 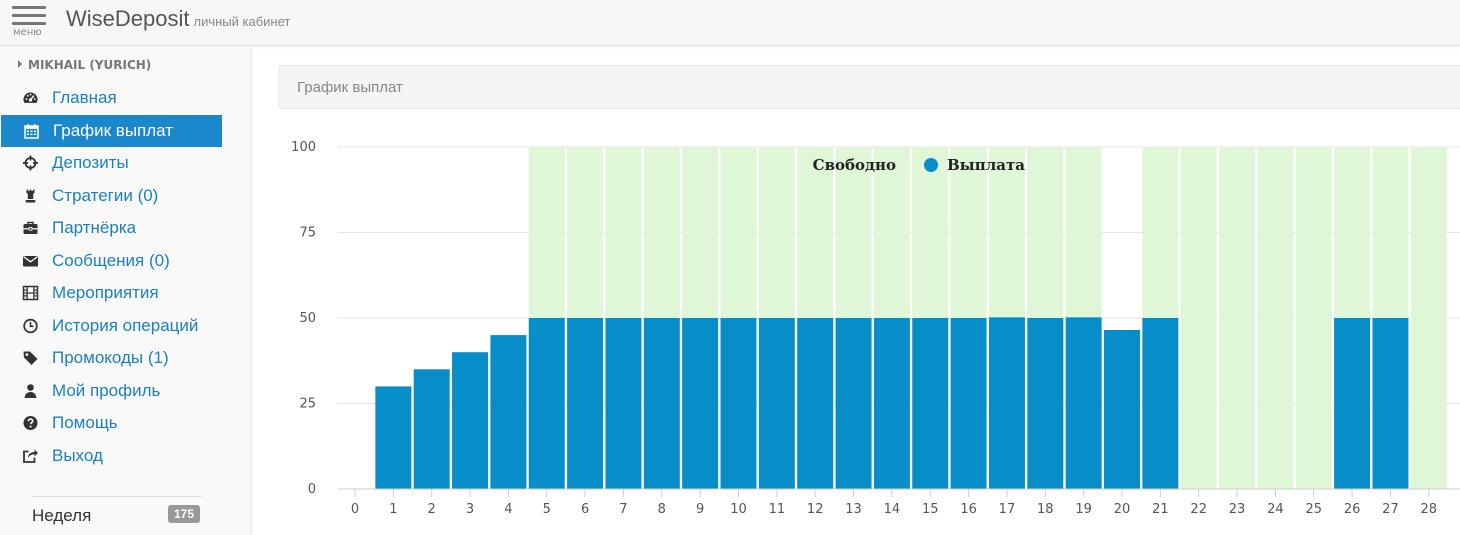 I want to click on legend-payout: Выплата, so click(x=986, y=165).